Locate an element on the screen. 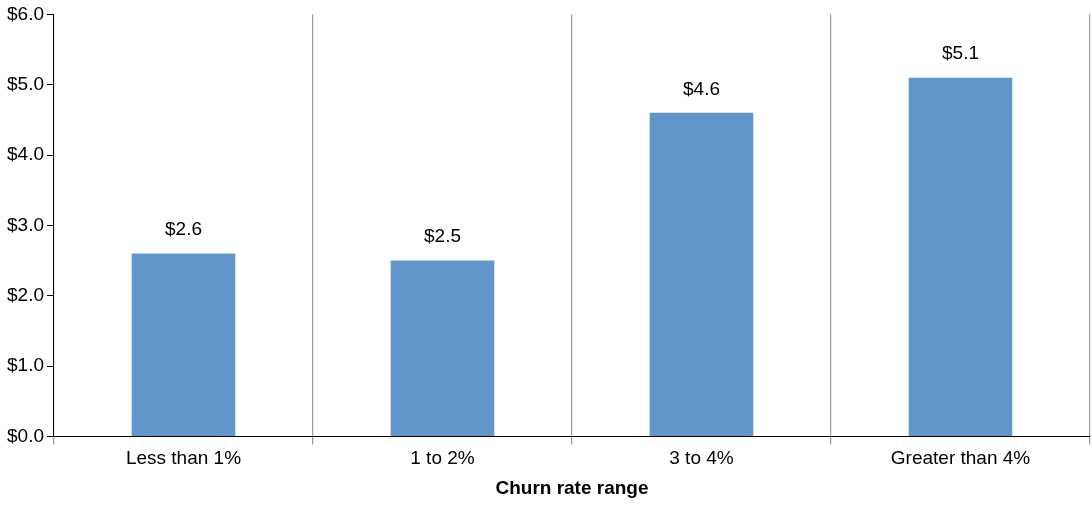  x-tick-label: 3 to 4% is located at coordinates (701, 458).